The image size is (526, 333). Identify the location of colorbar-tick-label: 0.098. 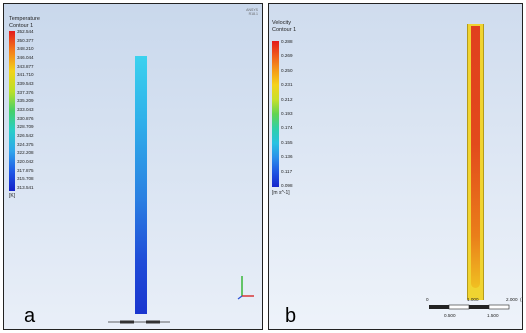
(287, 185).